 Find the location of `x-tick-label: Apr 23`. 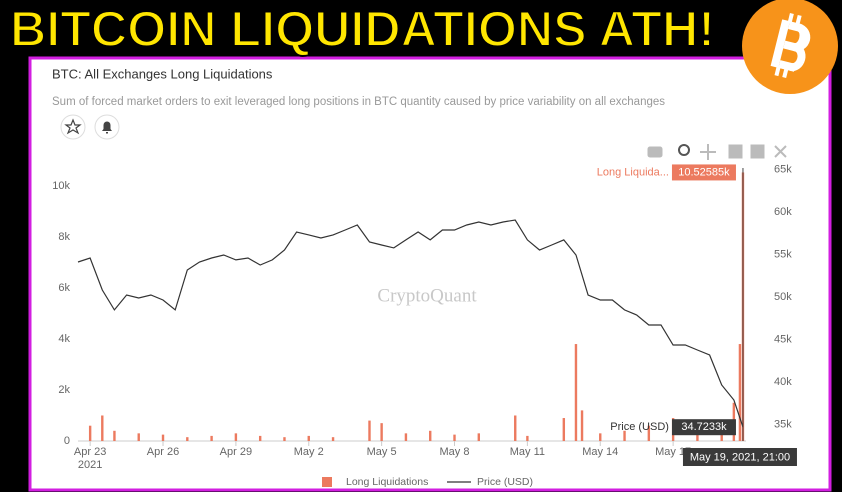

x-tick-label: Apr 23 is located at coordinates (90, 452).